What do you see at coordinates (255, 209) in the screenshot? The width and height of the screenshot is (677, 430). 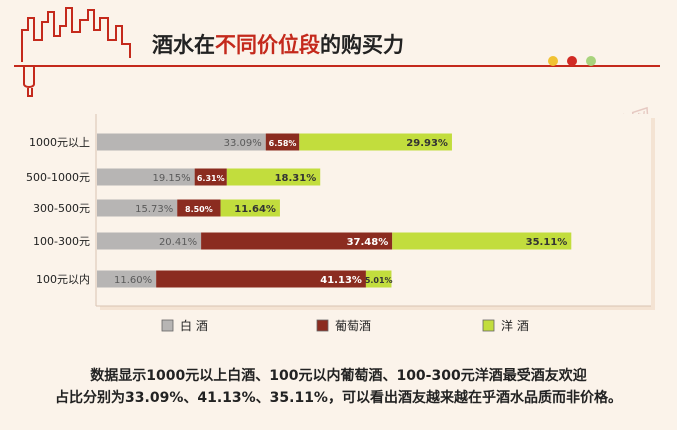 I see `bar-value-label: 11.64%` at bounding box center [255, 209].